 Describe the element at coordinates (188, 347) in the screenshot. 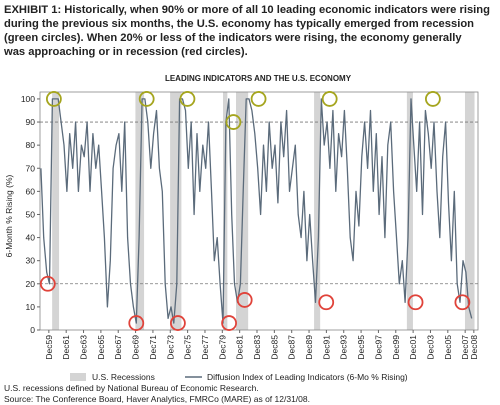

I see `x-tick-label: Dec75` at that location.